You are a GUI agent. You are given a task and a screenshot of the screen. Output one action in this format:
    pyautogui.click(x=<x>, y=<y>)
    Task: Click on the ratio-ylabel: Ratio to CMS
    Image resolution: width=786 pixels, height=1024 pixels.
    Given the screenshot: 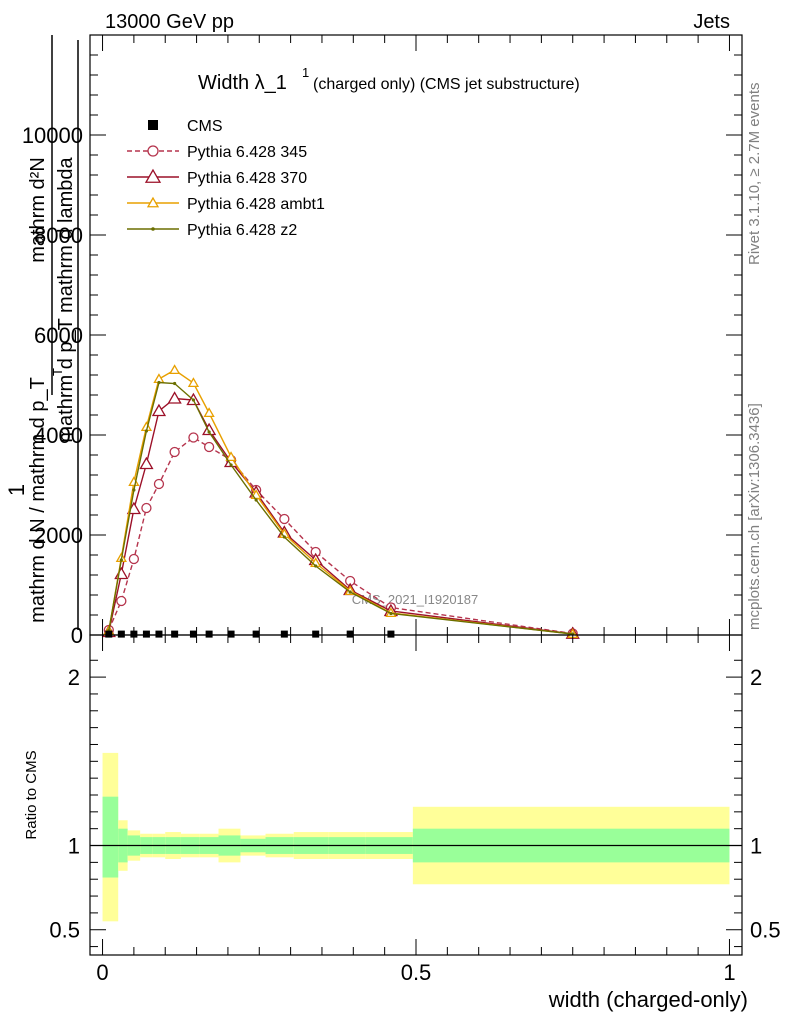 What is the action you would take?
    pyautogui.click(x=31, y=794)
    